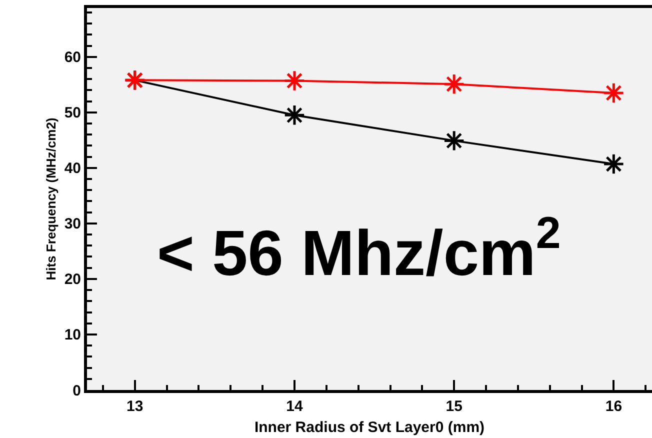  I want to click on y-tick-label: 50, so click(72, 113).